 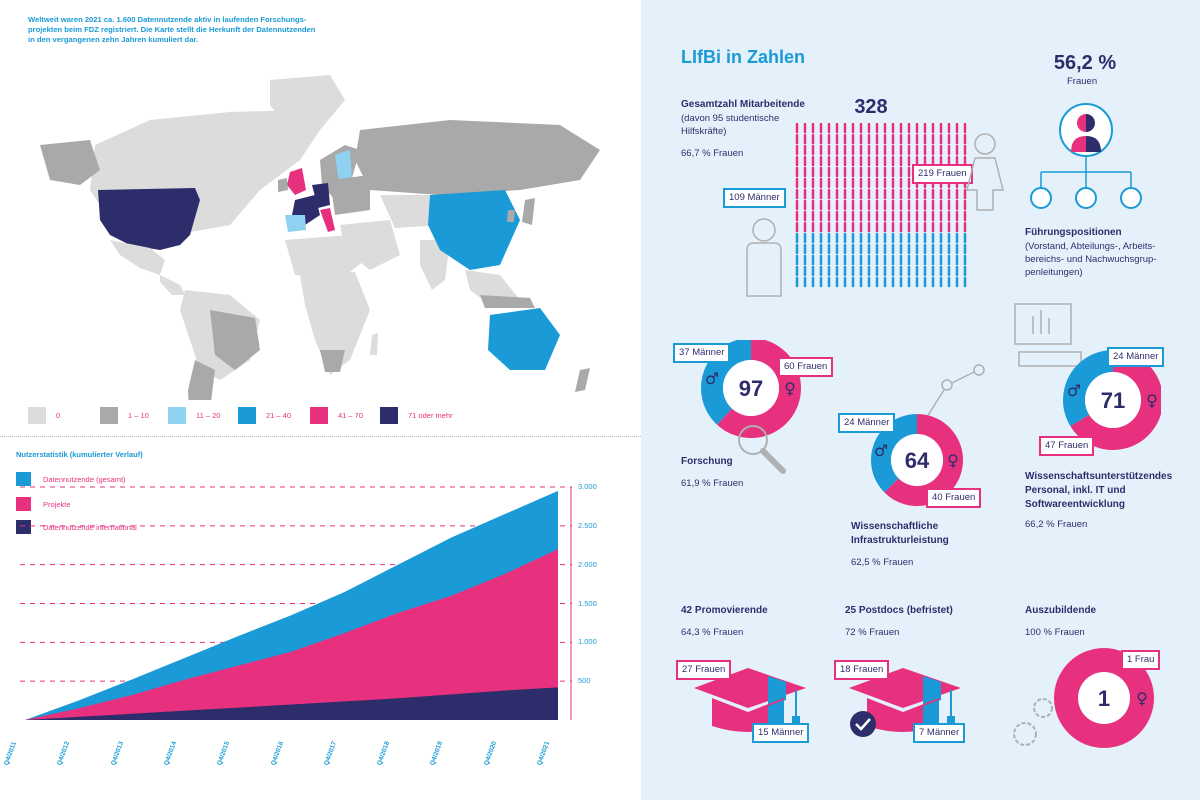 I want to click on map-madagascar, so click(x=374, y=344).